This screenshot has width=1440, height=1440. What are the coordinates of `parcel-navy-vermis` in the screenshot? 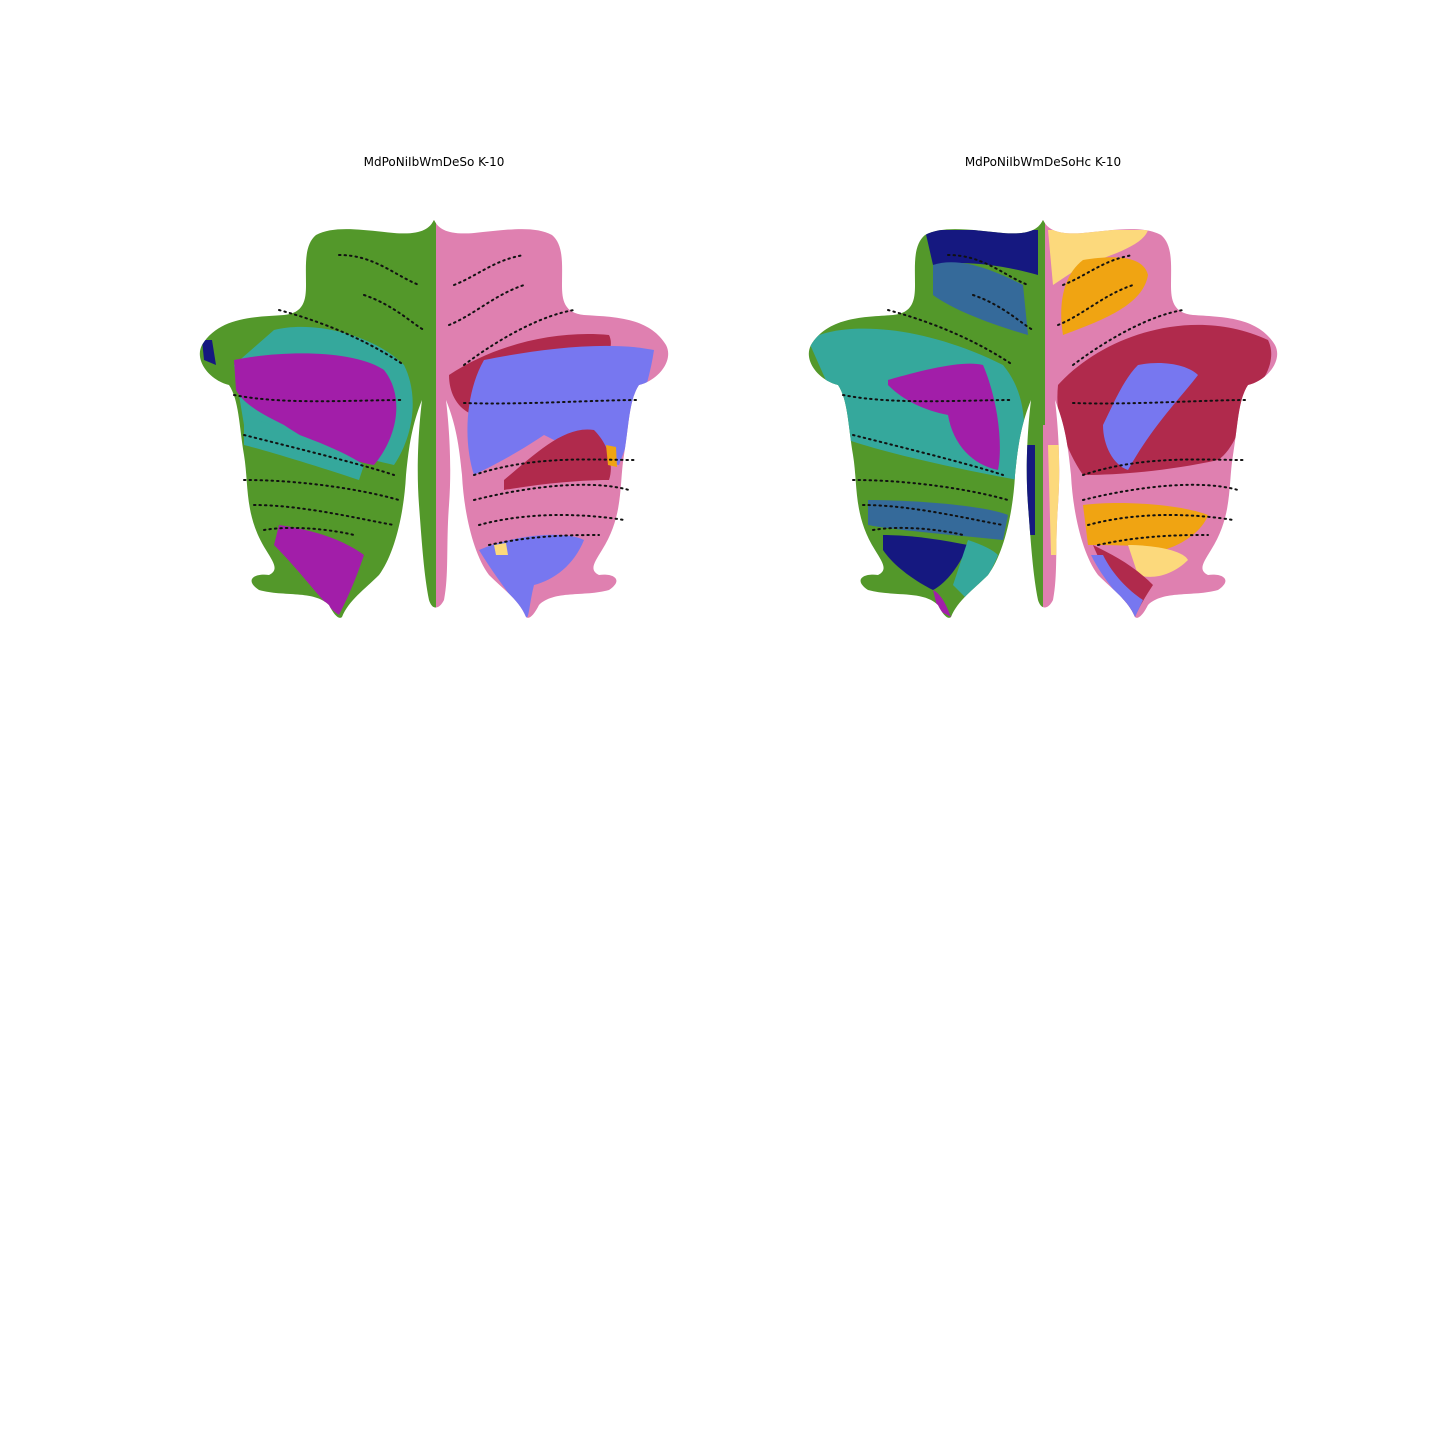 It's located at (1030, 490).